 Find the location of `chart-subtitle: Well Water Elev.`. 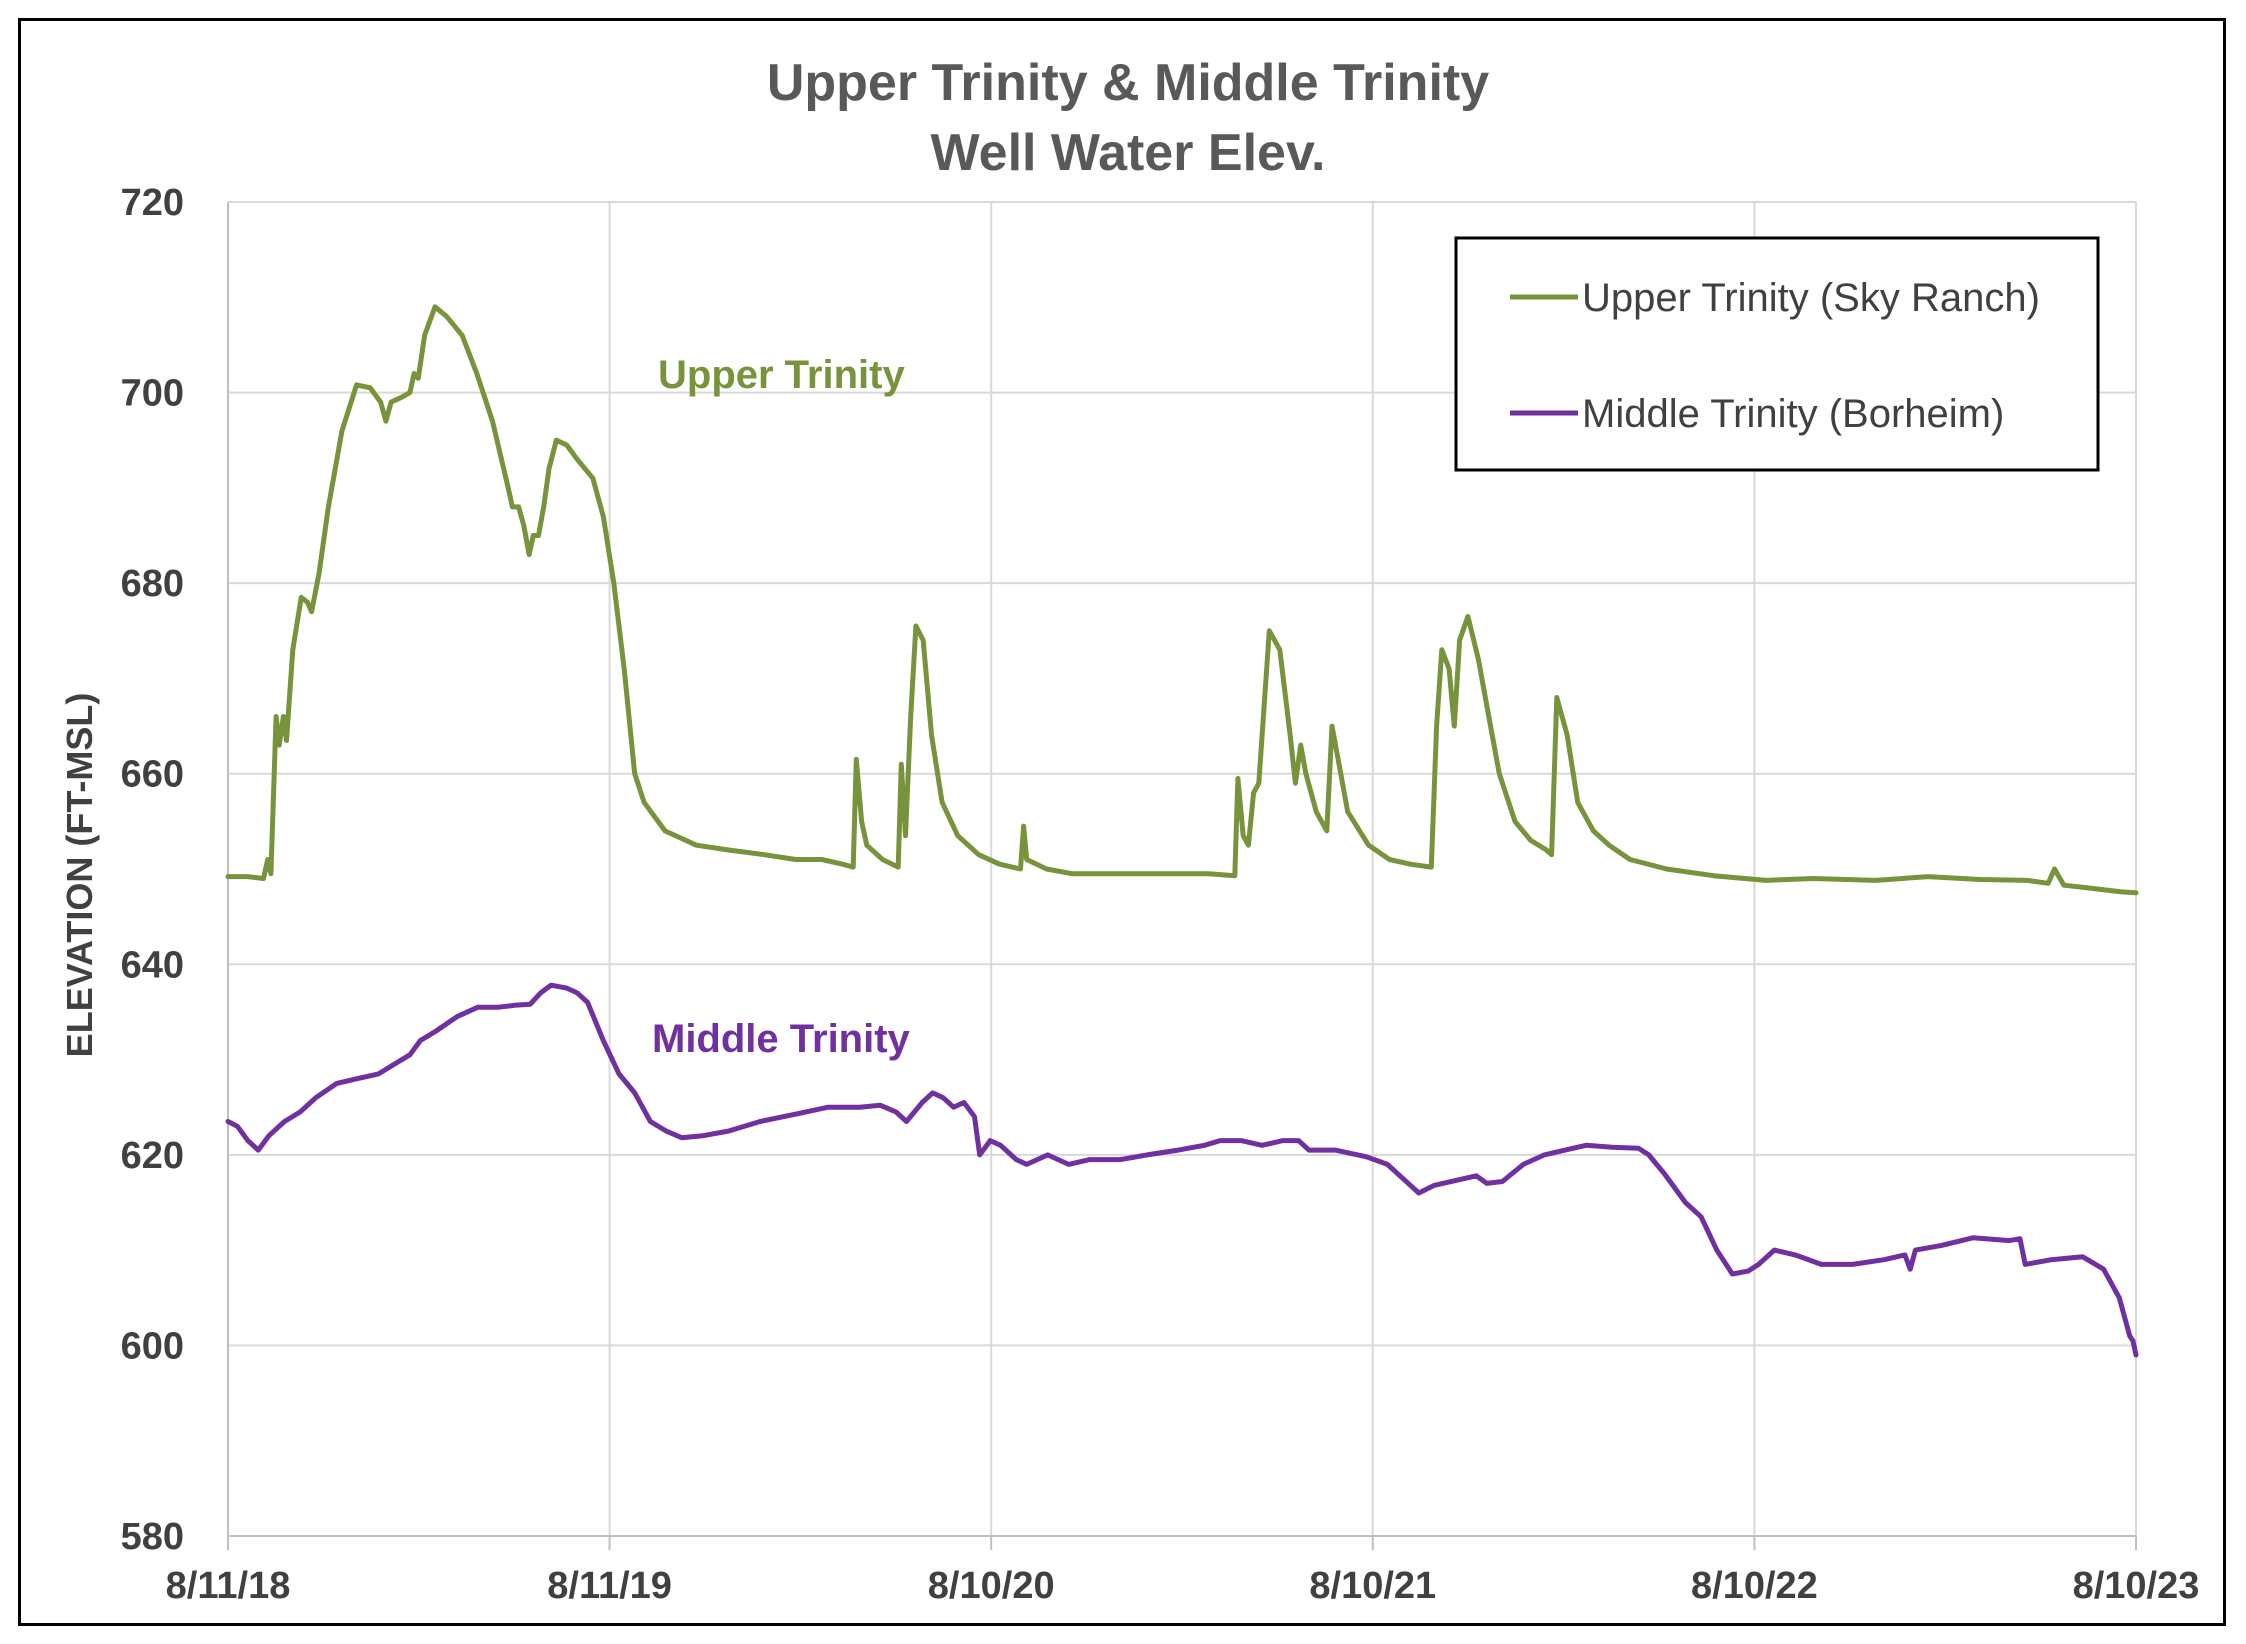

chart-subtitle: Well Water Elev. is located at coordinates (1128, 153).